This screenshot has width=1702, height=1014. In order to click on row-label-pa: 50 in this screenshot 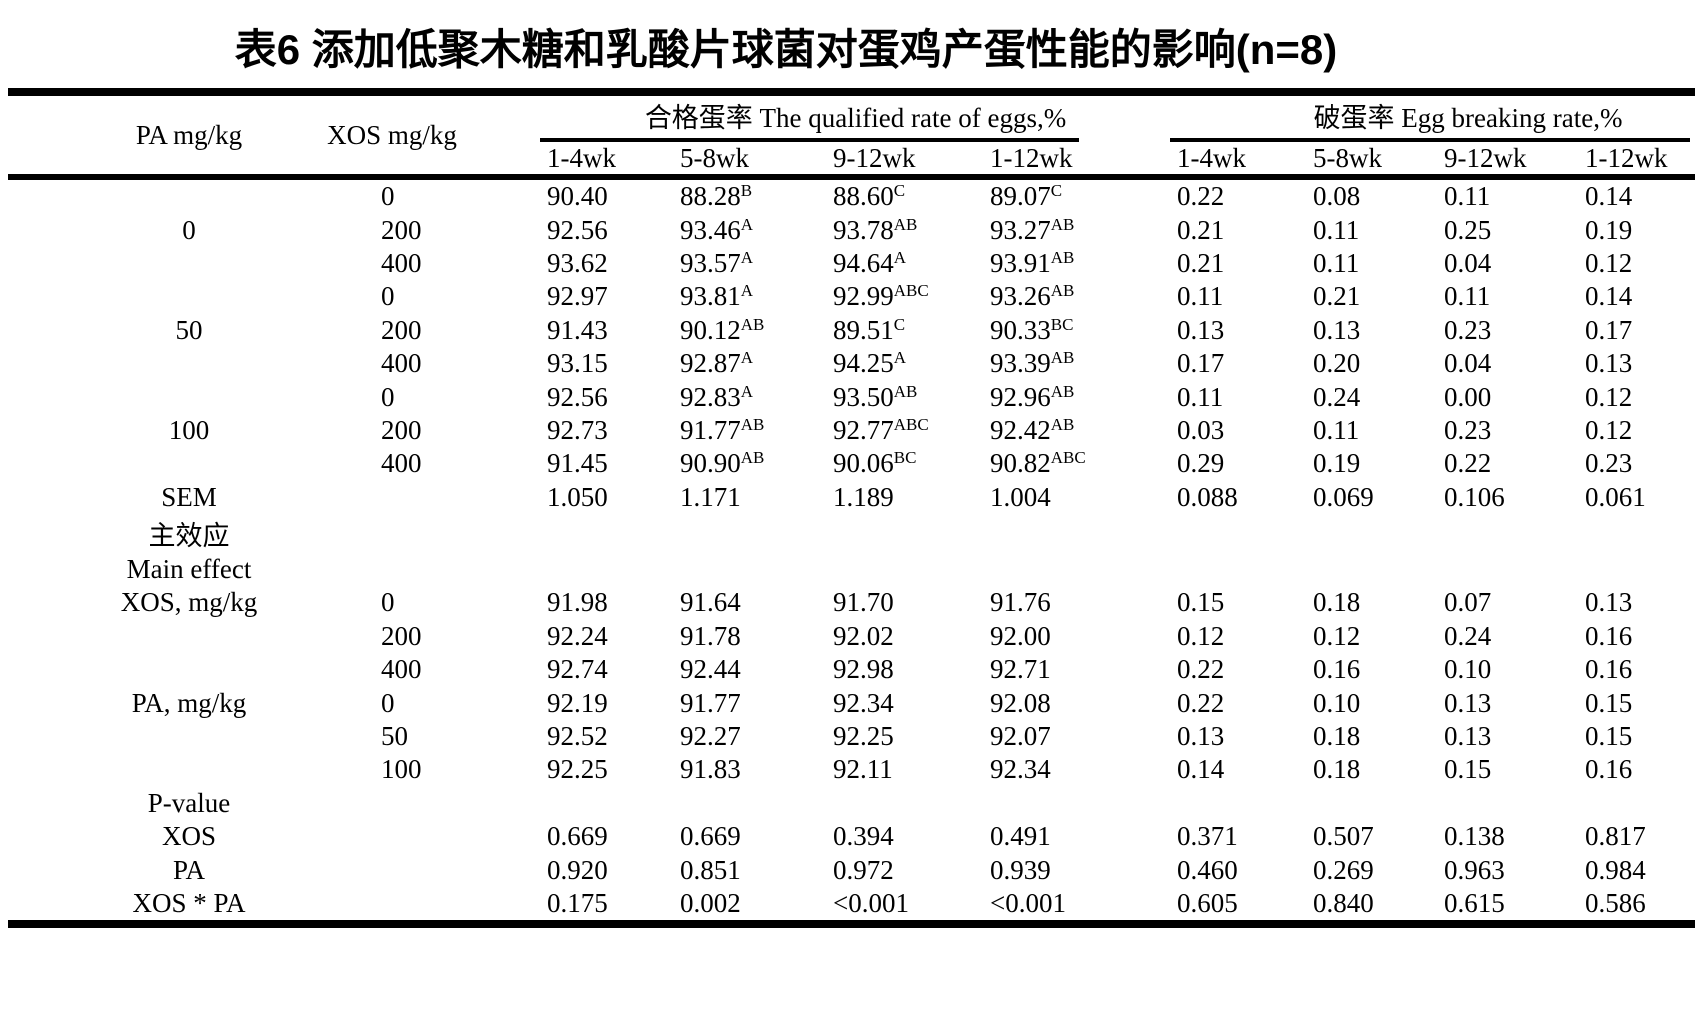, I will do `click(189, 329)`.